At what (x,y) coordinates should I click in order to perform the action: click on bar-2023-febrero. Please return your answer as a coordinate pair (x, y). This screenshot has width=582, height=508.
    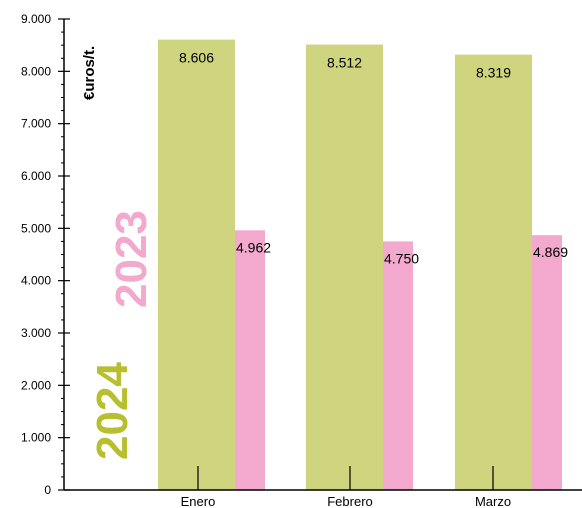
    Looking at the image, I should click on (398, 365).